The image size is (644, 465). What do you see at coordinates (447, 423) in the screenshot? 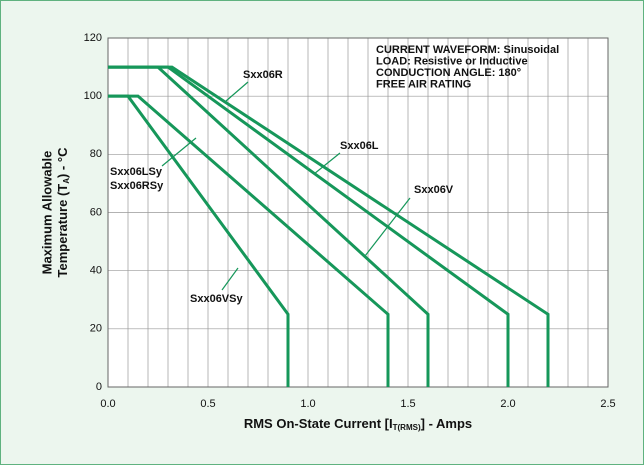
I see `x-axis-label-part: ] - Amps` at bounding box center [447, 423].